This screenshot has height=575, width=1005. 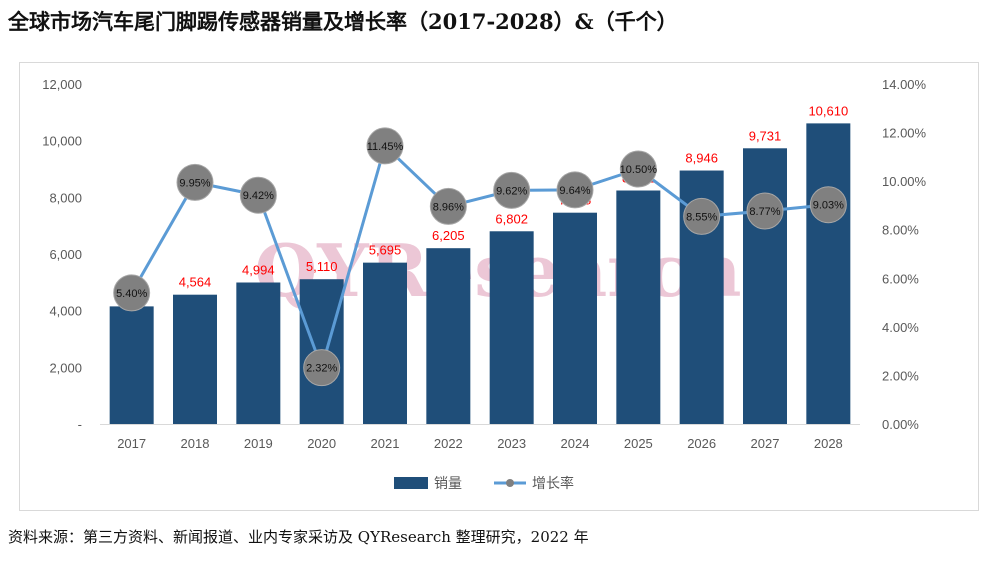 What do you see at coordinates (575, 318) in the screenshot?
I see `bar-2024` at bounding box center [575, 318].